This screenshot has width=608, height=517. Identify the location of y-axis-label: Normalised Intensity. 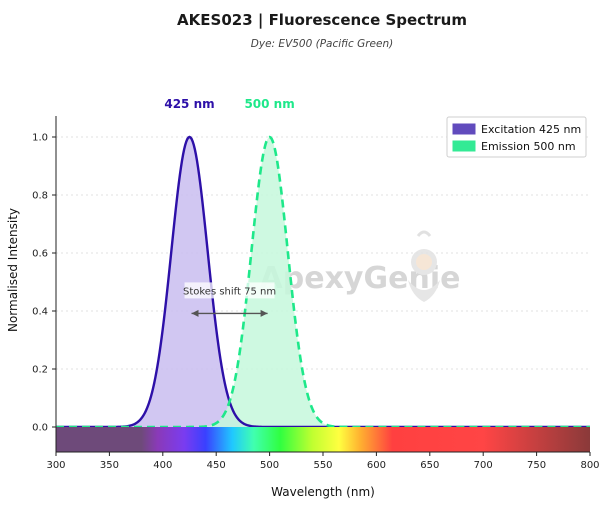
(13, 270).